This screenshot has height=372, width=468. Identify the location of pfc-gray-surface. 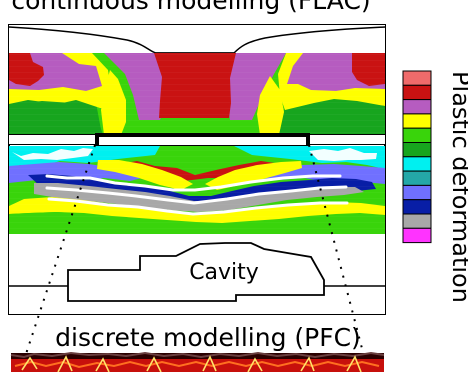
(197, 355).